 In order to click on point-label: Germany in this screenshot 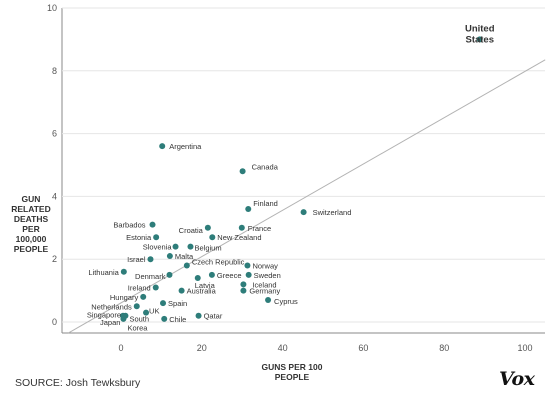, I will do `click(264, 291)`.